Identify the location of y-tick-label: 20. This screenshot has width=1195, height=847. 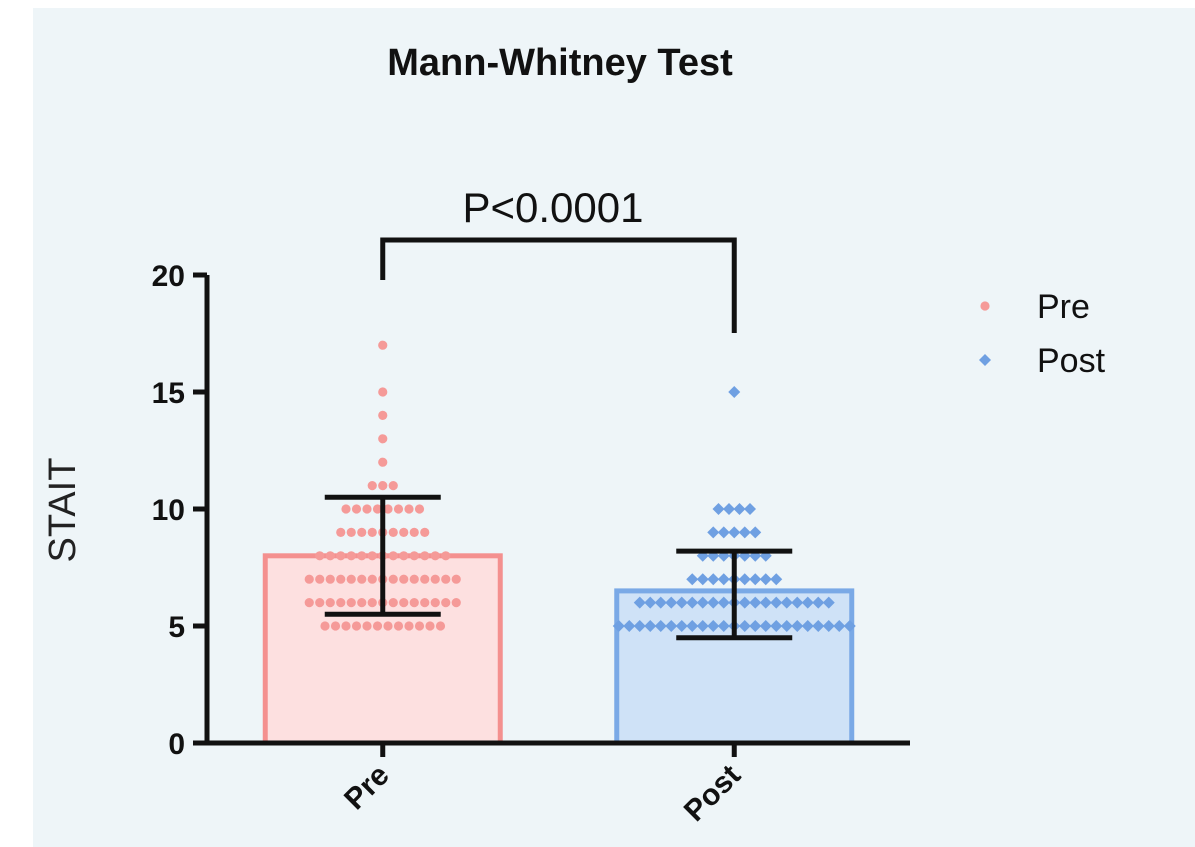
(168, 276).